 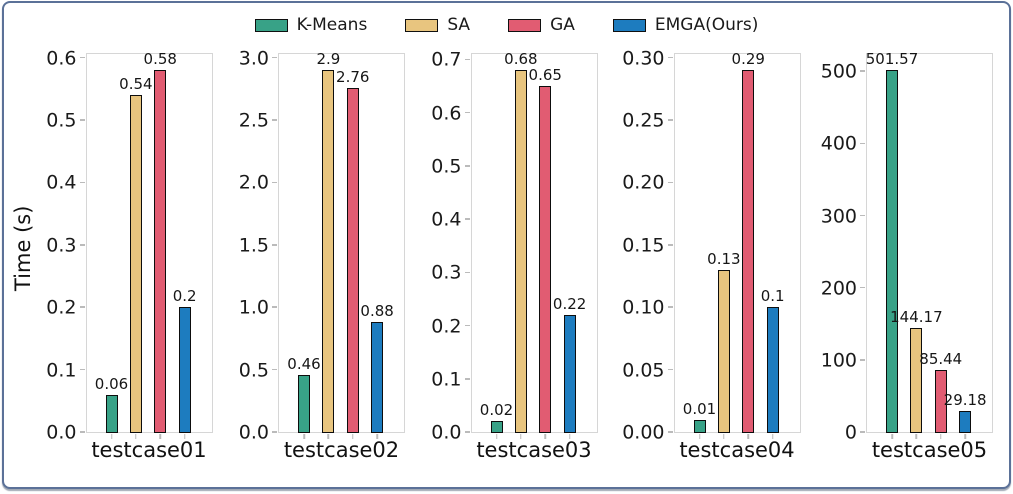 I want to click on legend-item-1: K-Means, so click(x=311, y=24).